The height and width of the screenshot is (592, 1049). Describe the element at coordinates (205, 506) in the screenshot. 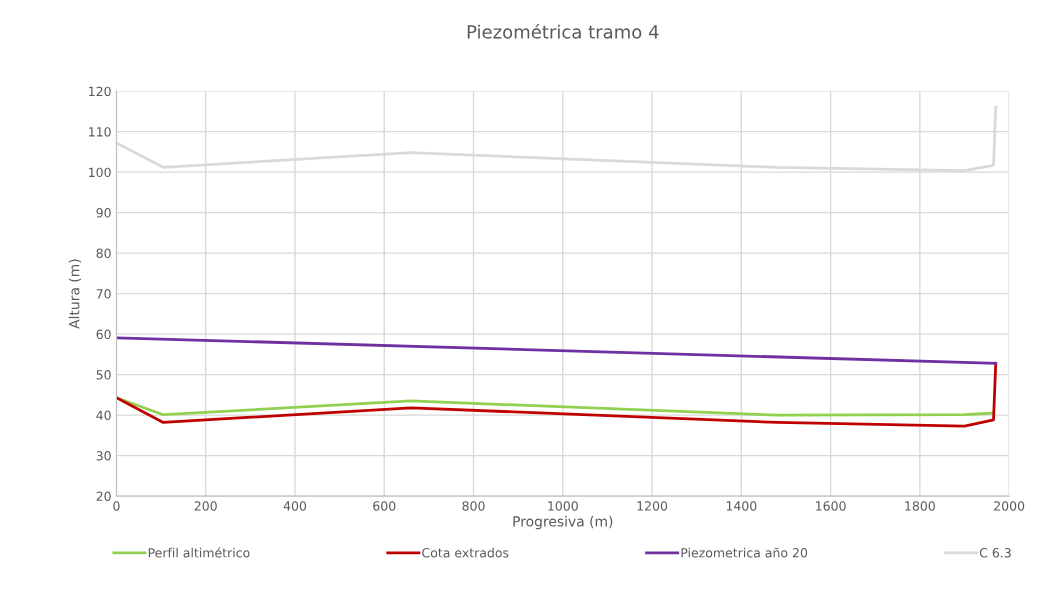

I see `x-tick-label: 200` at that location.